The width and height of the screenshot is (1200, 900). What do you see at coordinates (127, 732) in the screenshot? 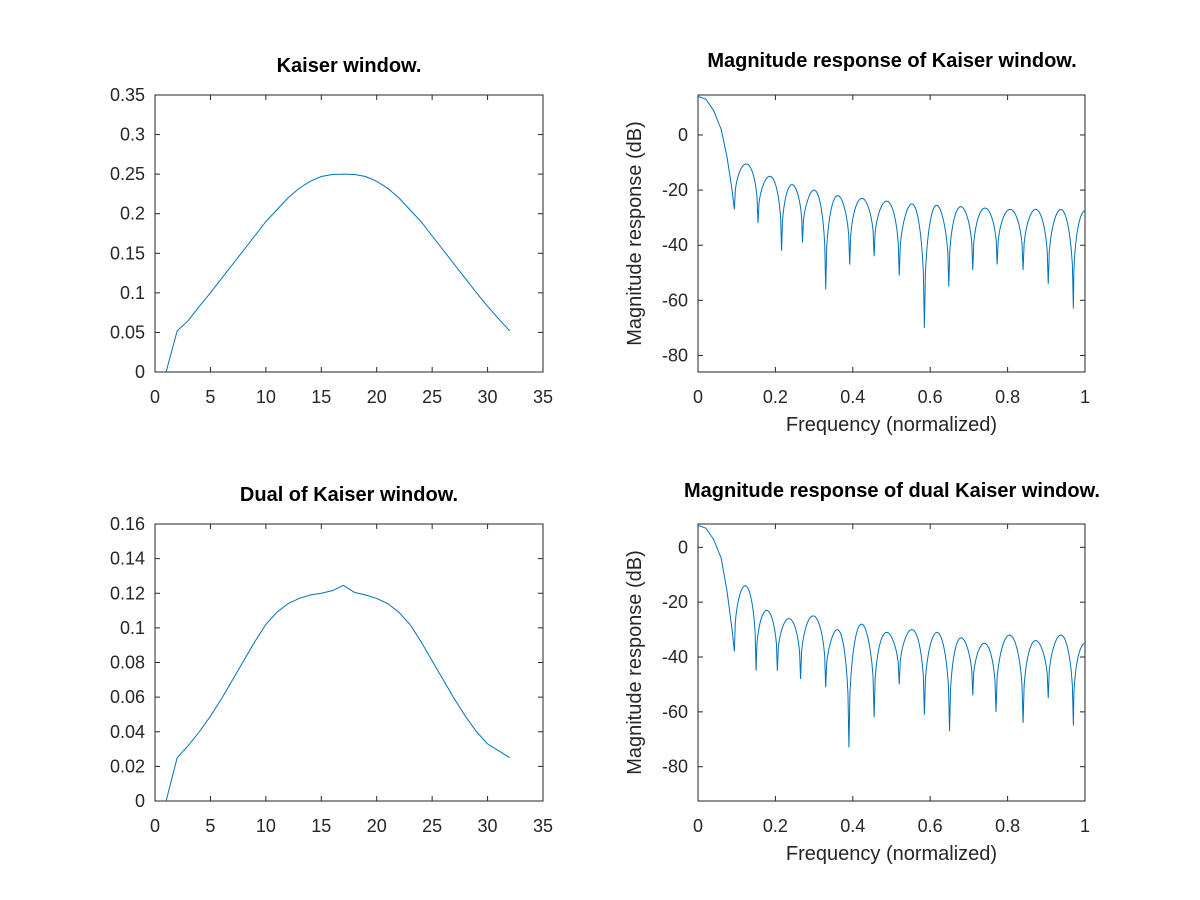
I see `y-tick-label: 0.04` at bounding box center [127, 732].